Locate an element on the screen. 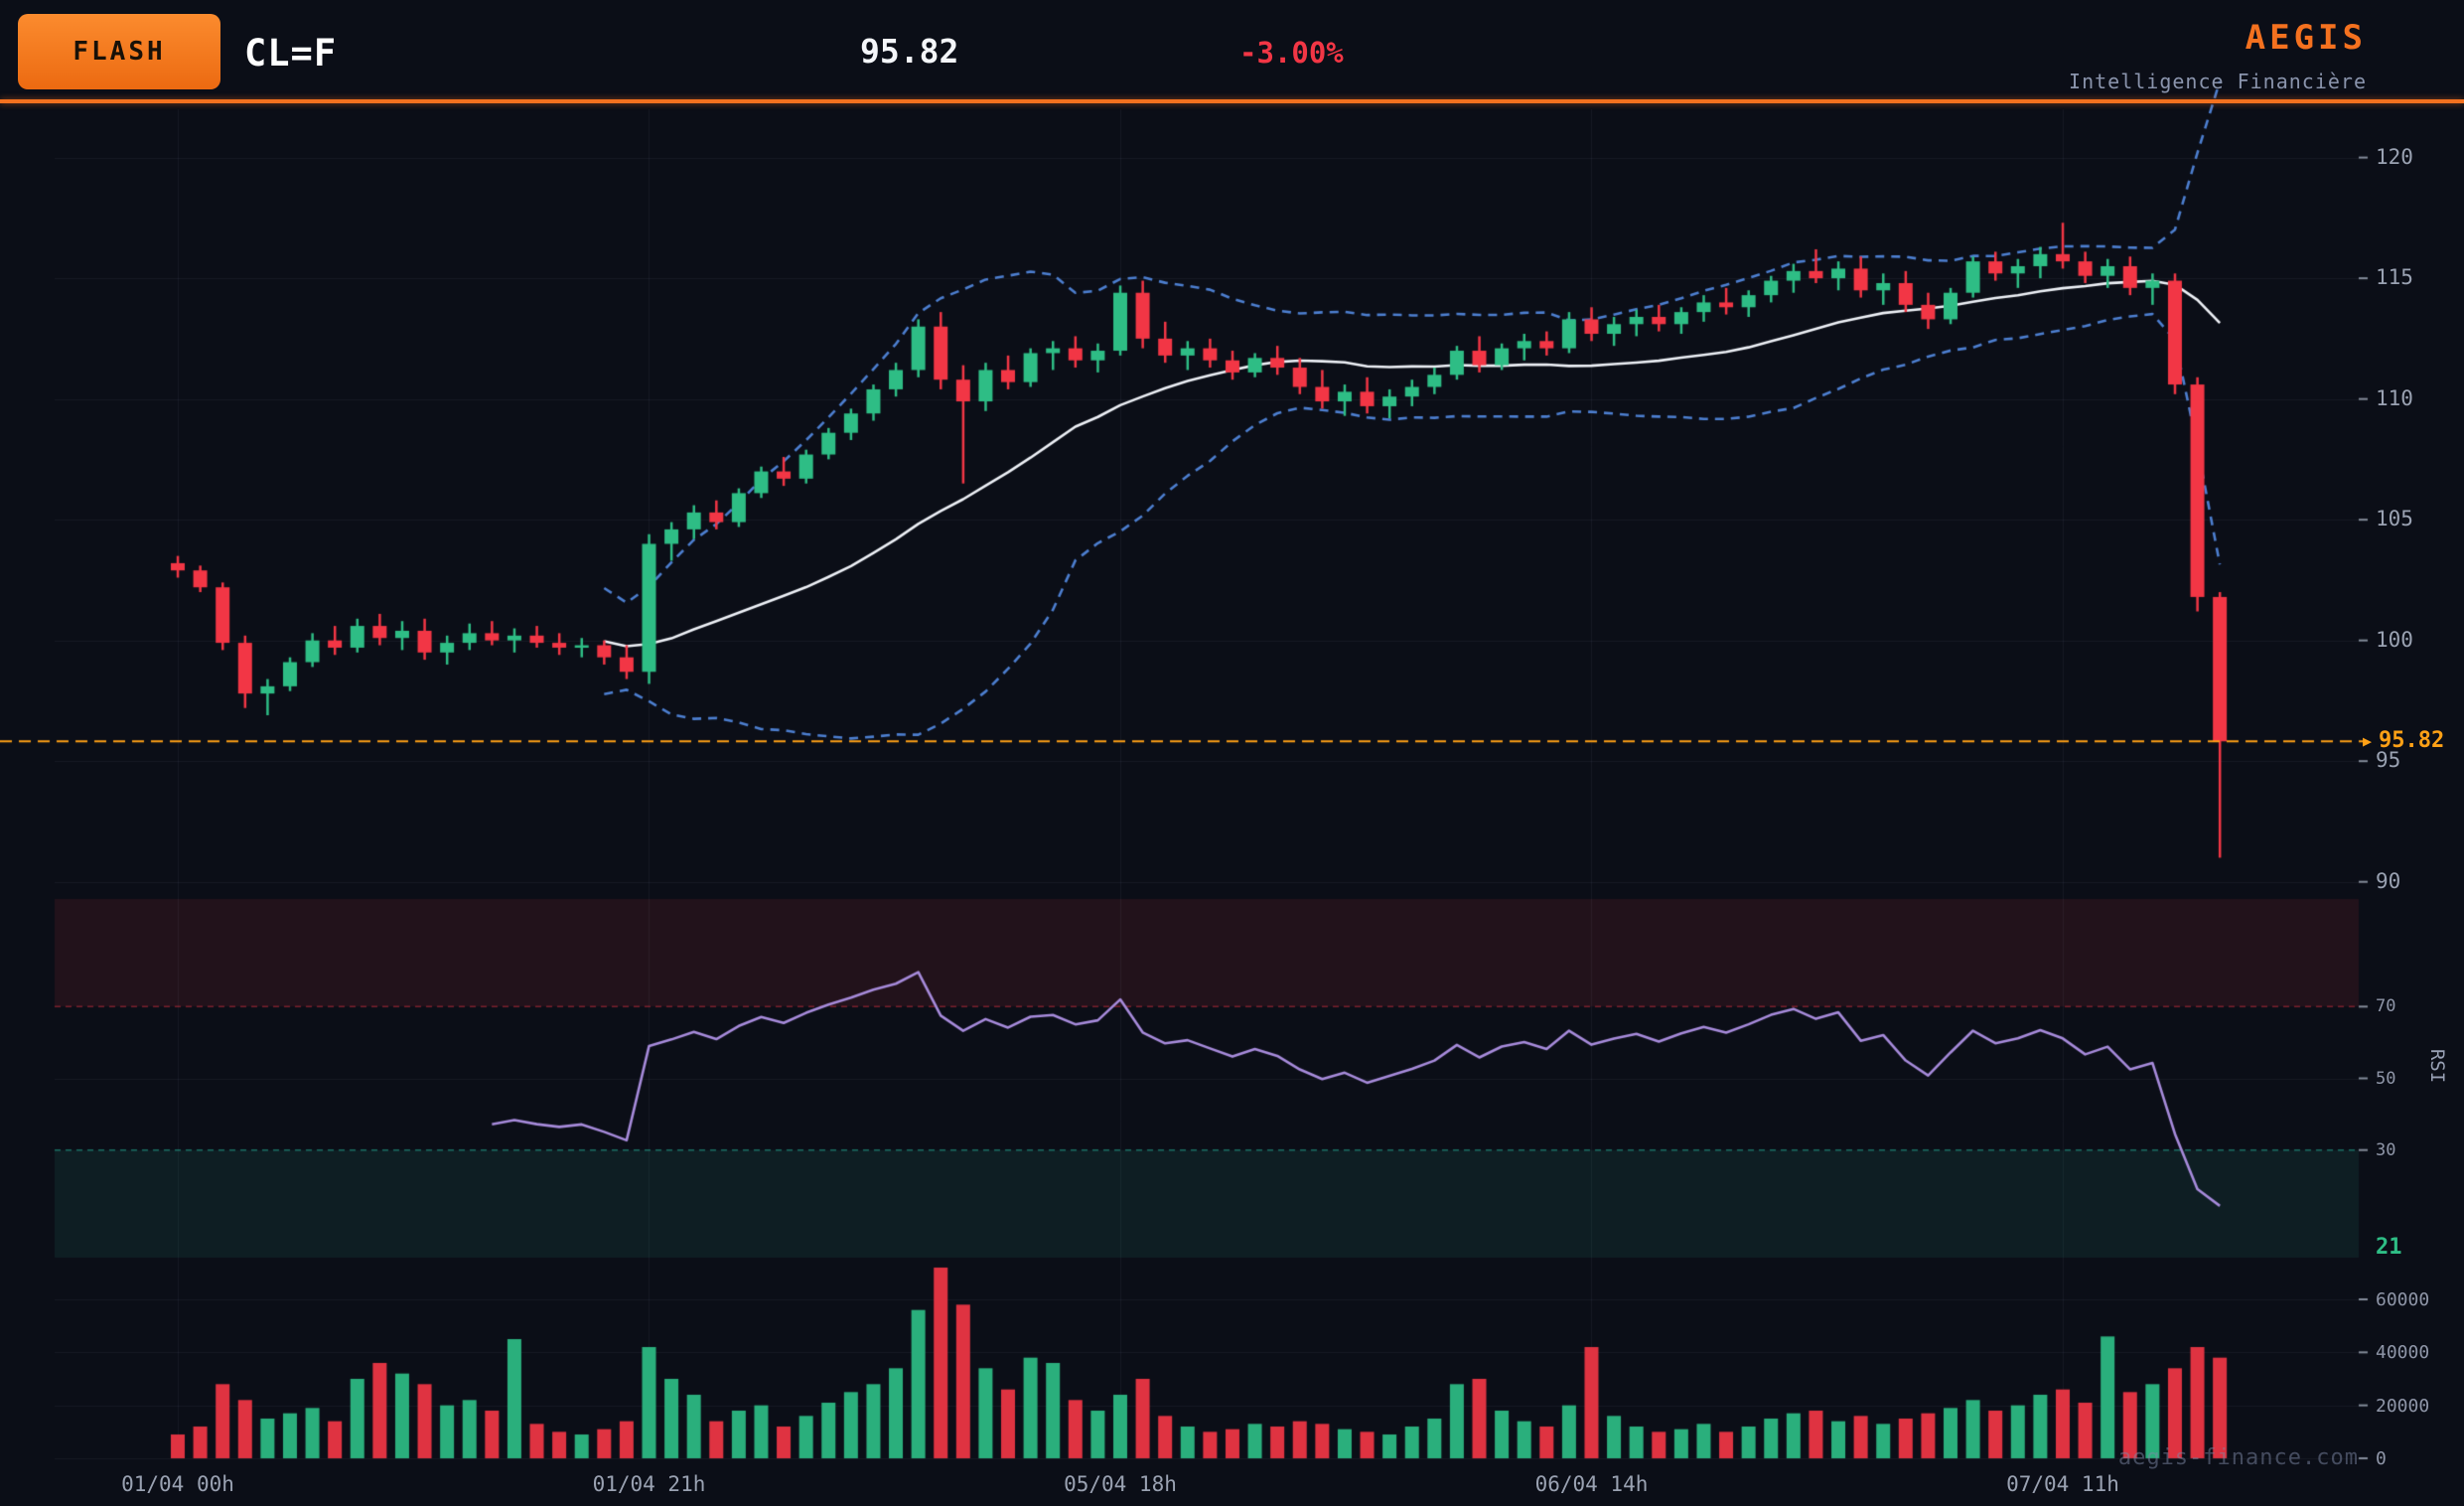  change-percent: -3.00% is located at coordinates (1291, 53).